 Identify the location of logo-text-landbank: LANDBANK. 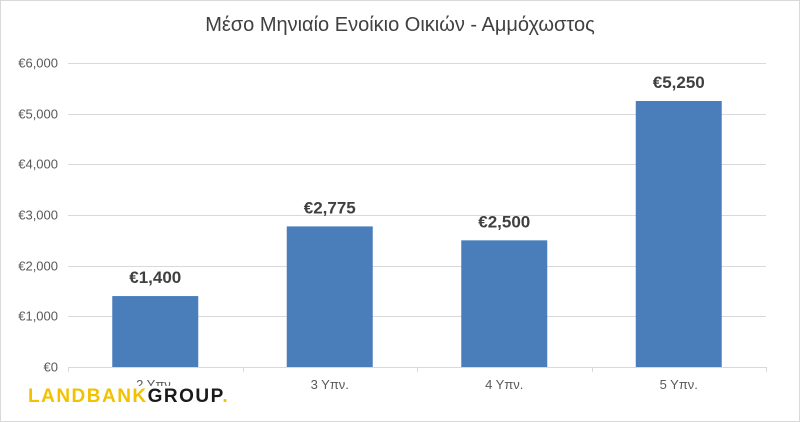
(88, 396).